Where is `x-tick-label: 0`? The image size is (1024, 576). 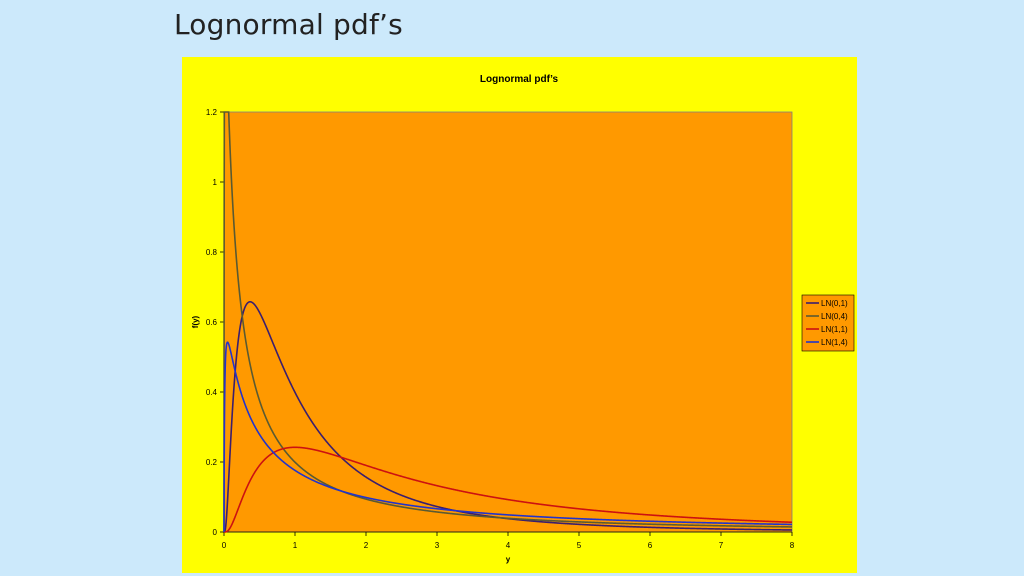 x-tick-label: 0 is located at coordinates (224, 545).